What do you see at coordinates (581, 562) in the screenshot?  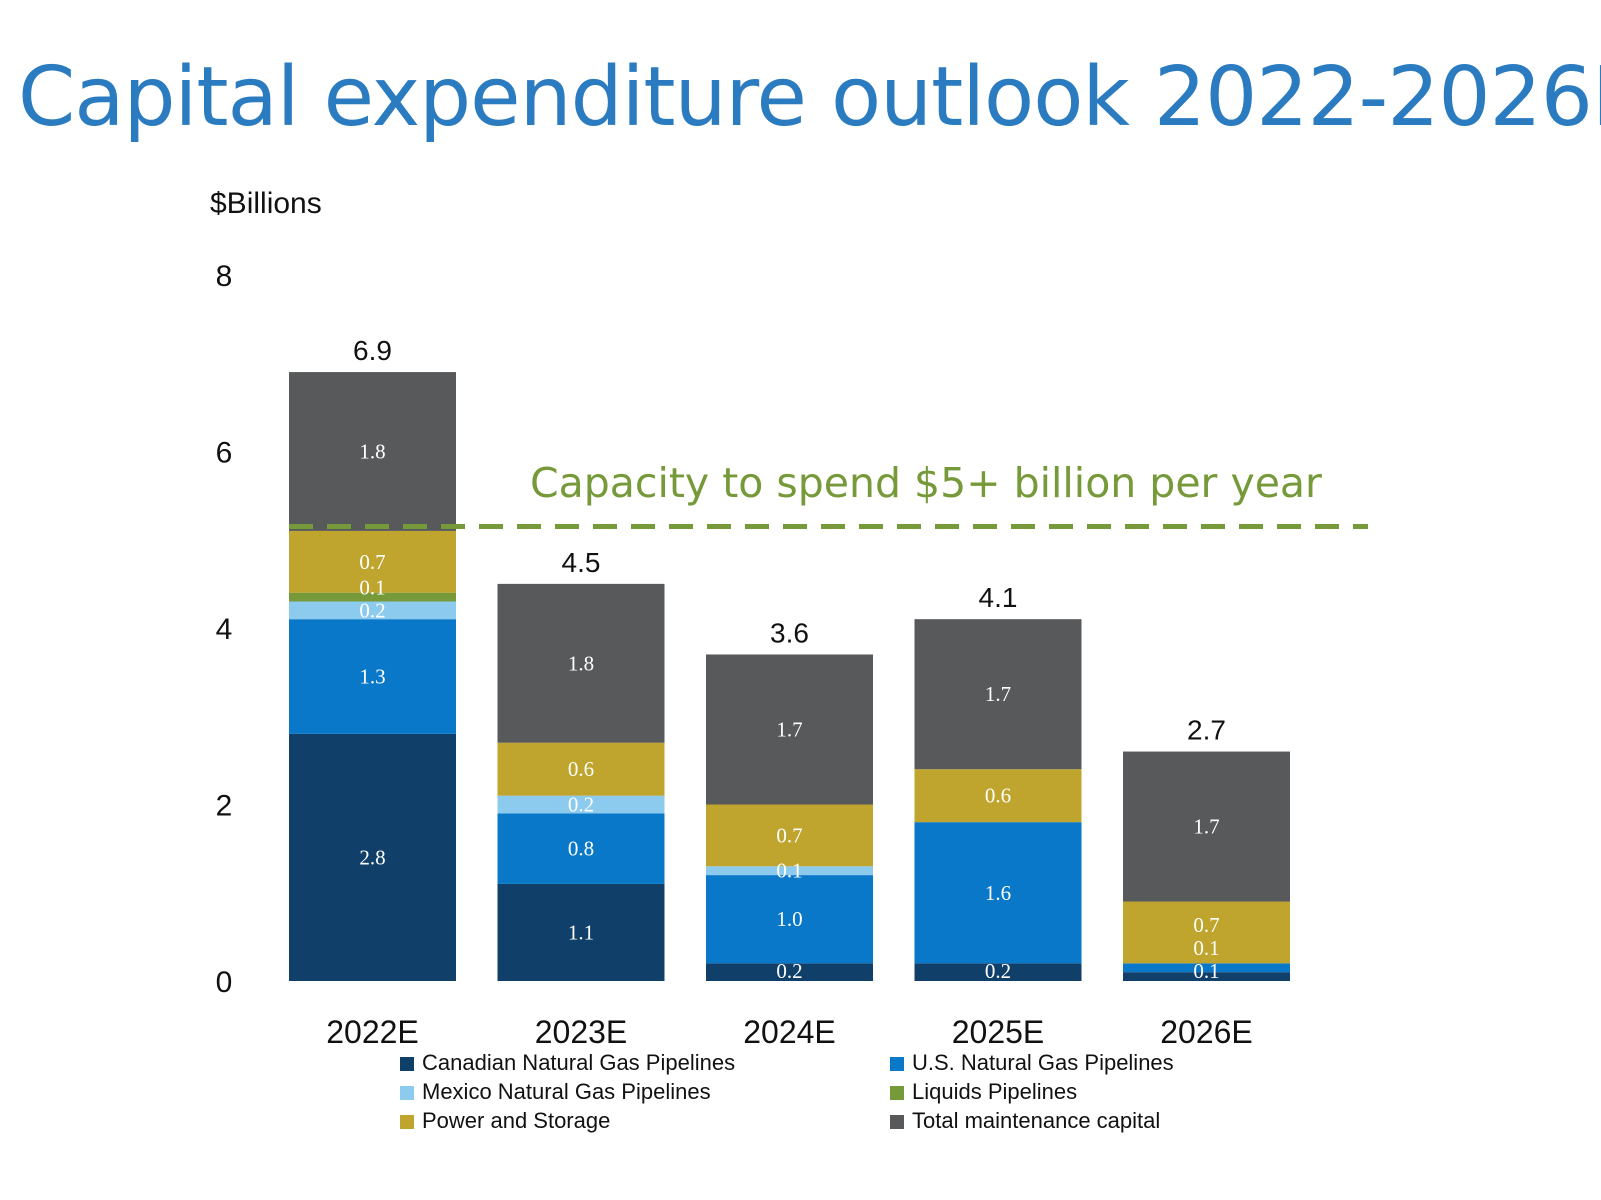 I see `total-label: 4.5` at bounding box center [581, 562].